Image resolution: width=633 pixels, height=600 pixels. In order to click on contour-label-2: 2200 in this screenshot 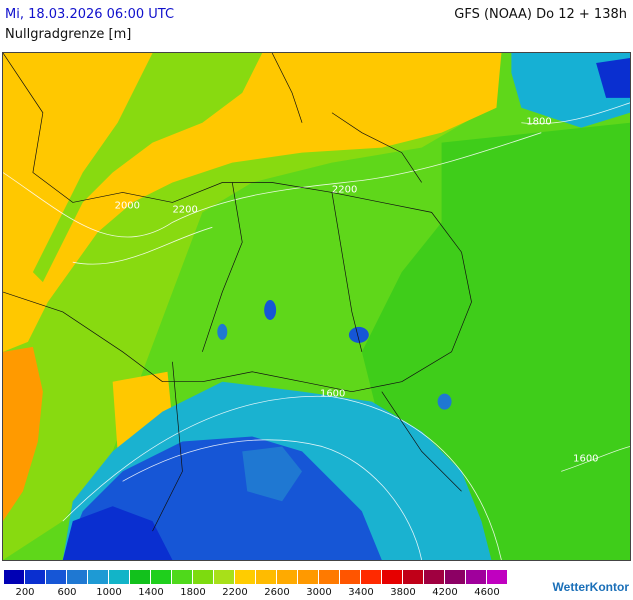, I will do `click(344, 189)`.